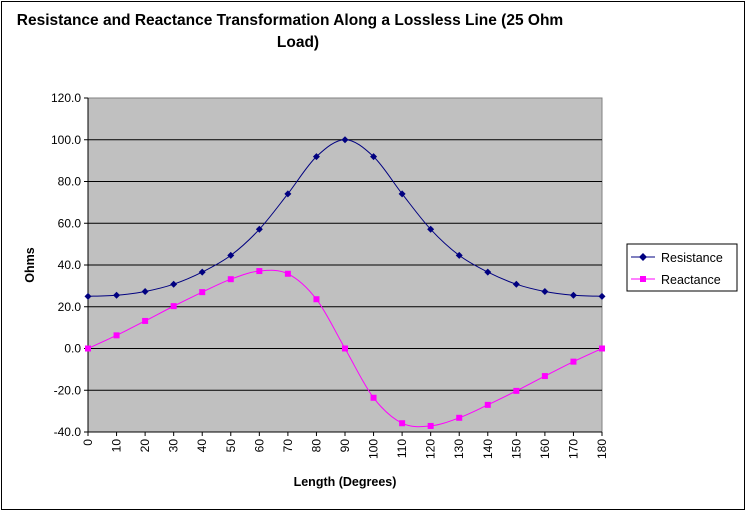 The width and height of the screenshot is (746, 511). Describe the element at coordinates (516, 449) in the screenshot. I see `x-tick-label: 150` at that location.